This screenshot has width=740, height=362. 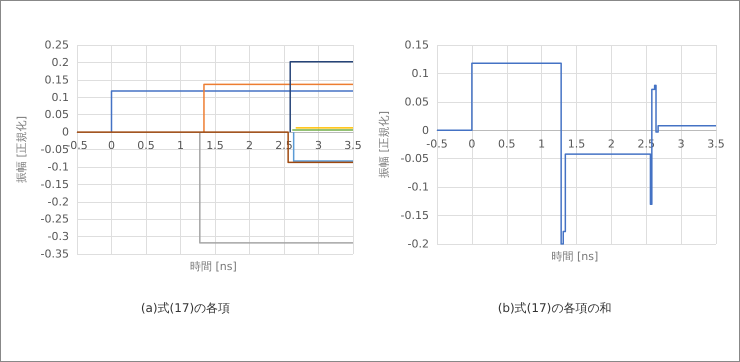 What do you see at coordinates (437, 143) in the screenshot?
I see `x-tick-label: -0.5` at bounding box center [437, 143].